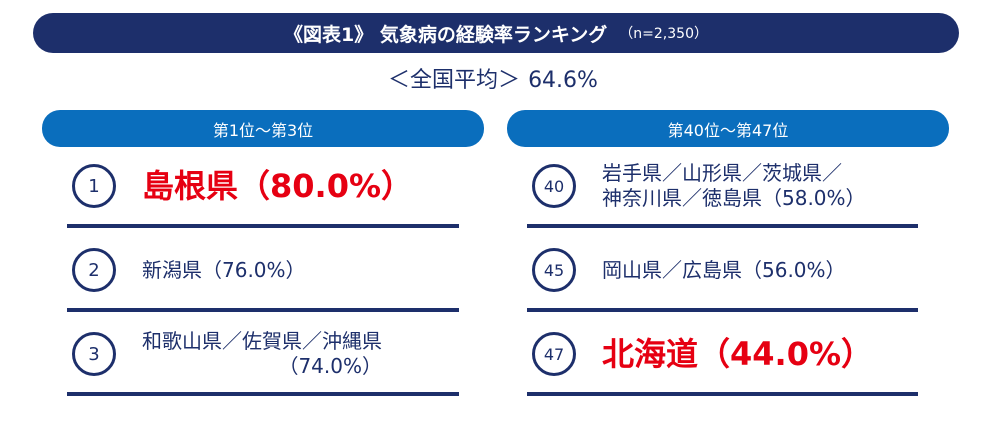 This screenshot has height=422, width=986. Describe the element at coordinates (263, 128) in the screenshot. I see `left-column-header: 第1位～第3位` at that location.